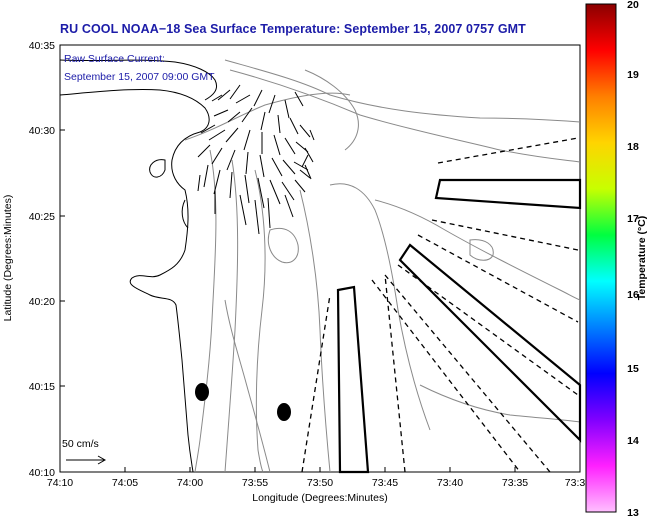  What do you see at coordinates (633, 219) in the screenshot?
I see `colorbar-tick-label: 17` at bounding box center [633, 219].